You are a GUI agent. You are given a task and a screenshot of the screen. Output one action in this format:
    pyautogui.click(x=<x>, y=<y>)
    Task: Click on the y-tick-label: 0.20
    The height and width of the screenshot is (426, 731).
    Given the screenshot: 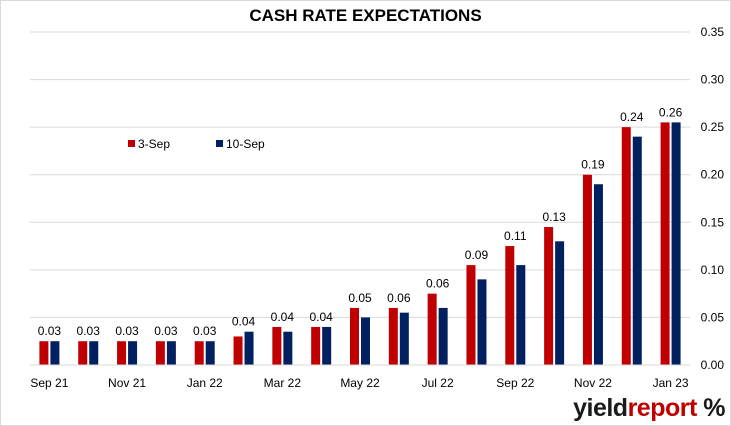 What is the action you would take?
    pyautogui.click(x=713, y=175)
    